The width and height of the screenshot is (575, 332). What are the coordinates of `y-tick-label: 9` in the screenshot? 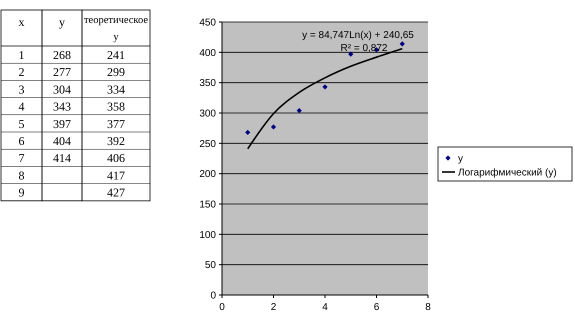 It's located at (21, 193).